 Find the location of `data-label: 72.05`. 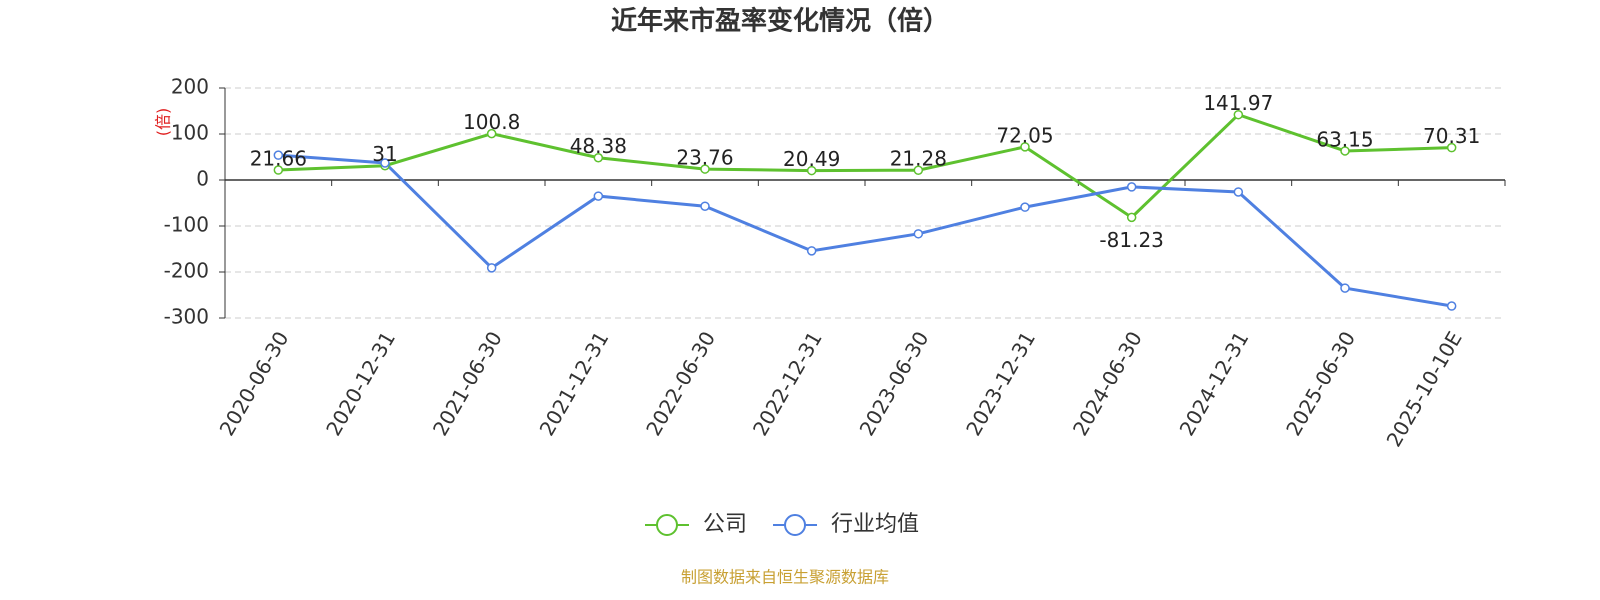

data-label: 72.05 is located at coordinates (1024, 135).